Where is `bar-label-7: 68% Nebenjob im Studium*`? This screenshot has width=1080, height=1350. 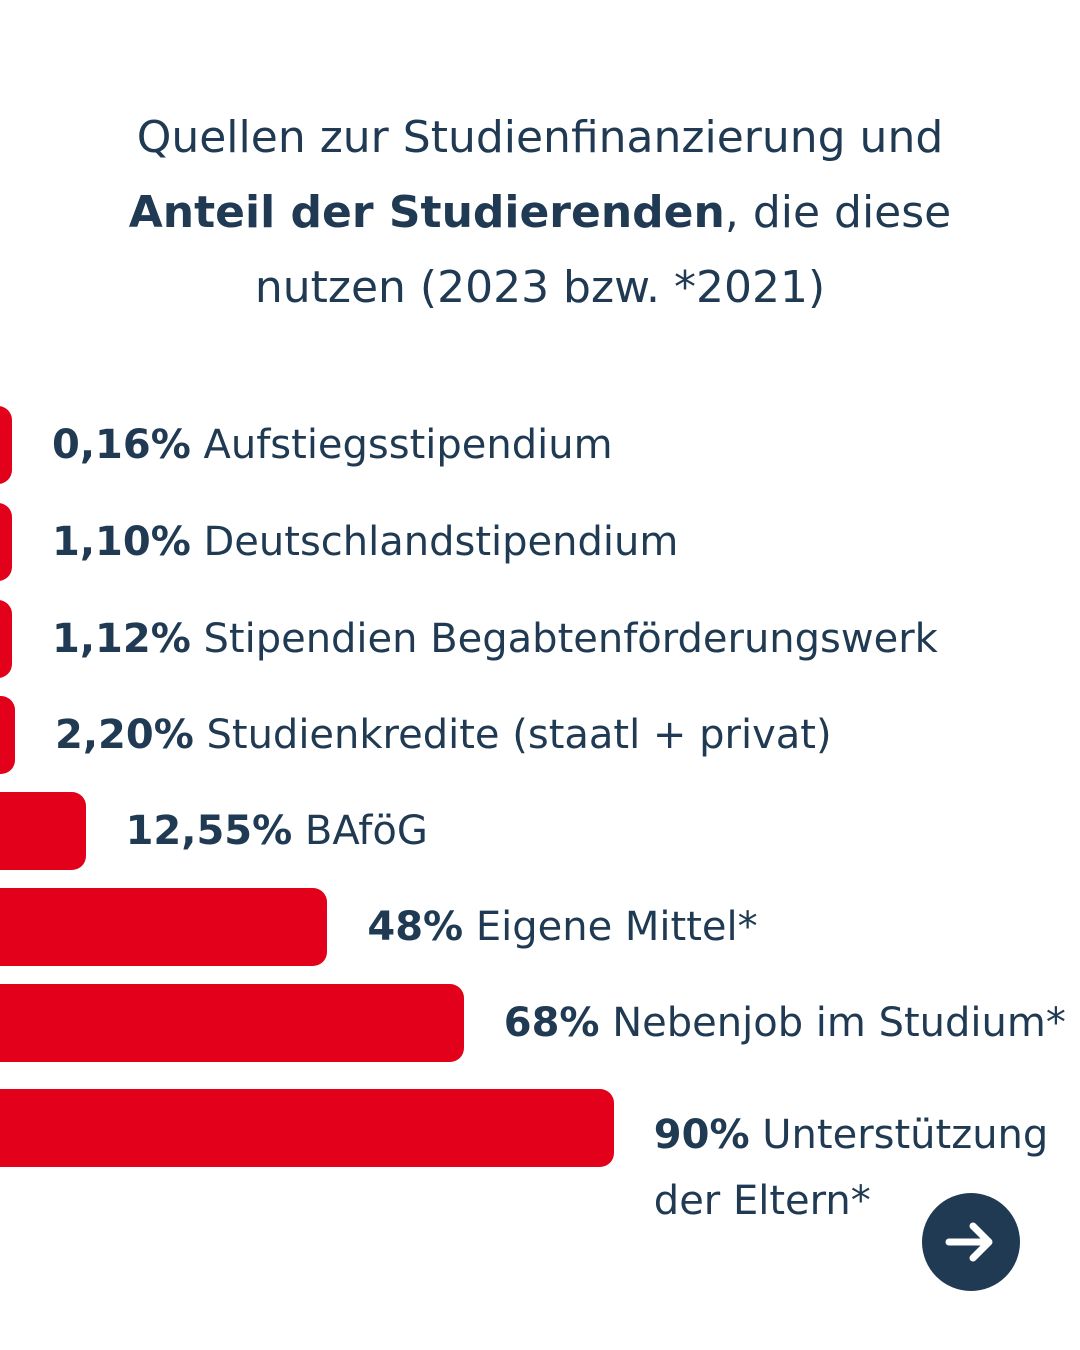
bar-label-7: 68% Nebenjob im Studium* is located at coordinates (785, 1023).